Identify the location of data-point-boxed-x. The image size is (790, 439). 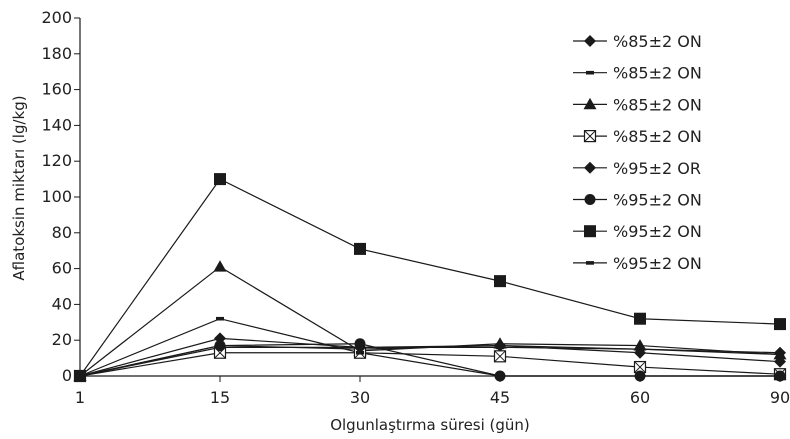
(500, 356).